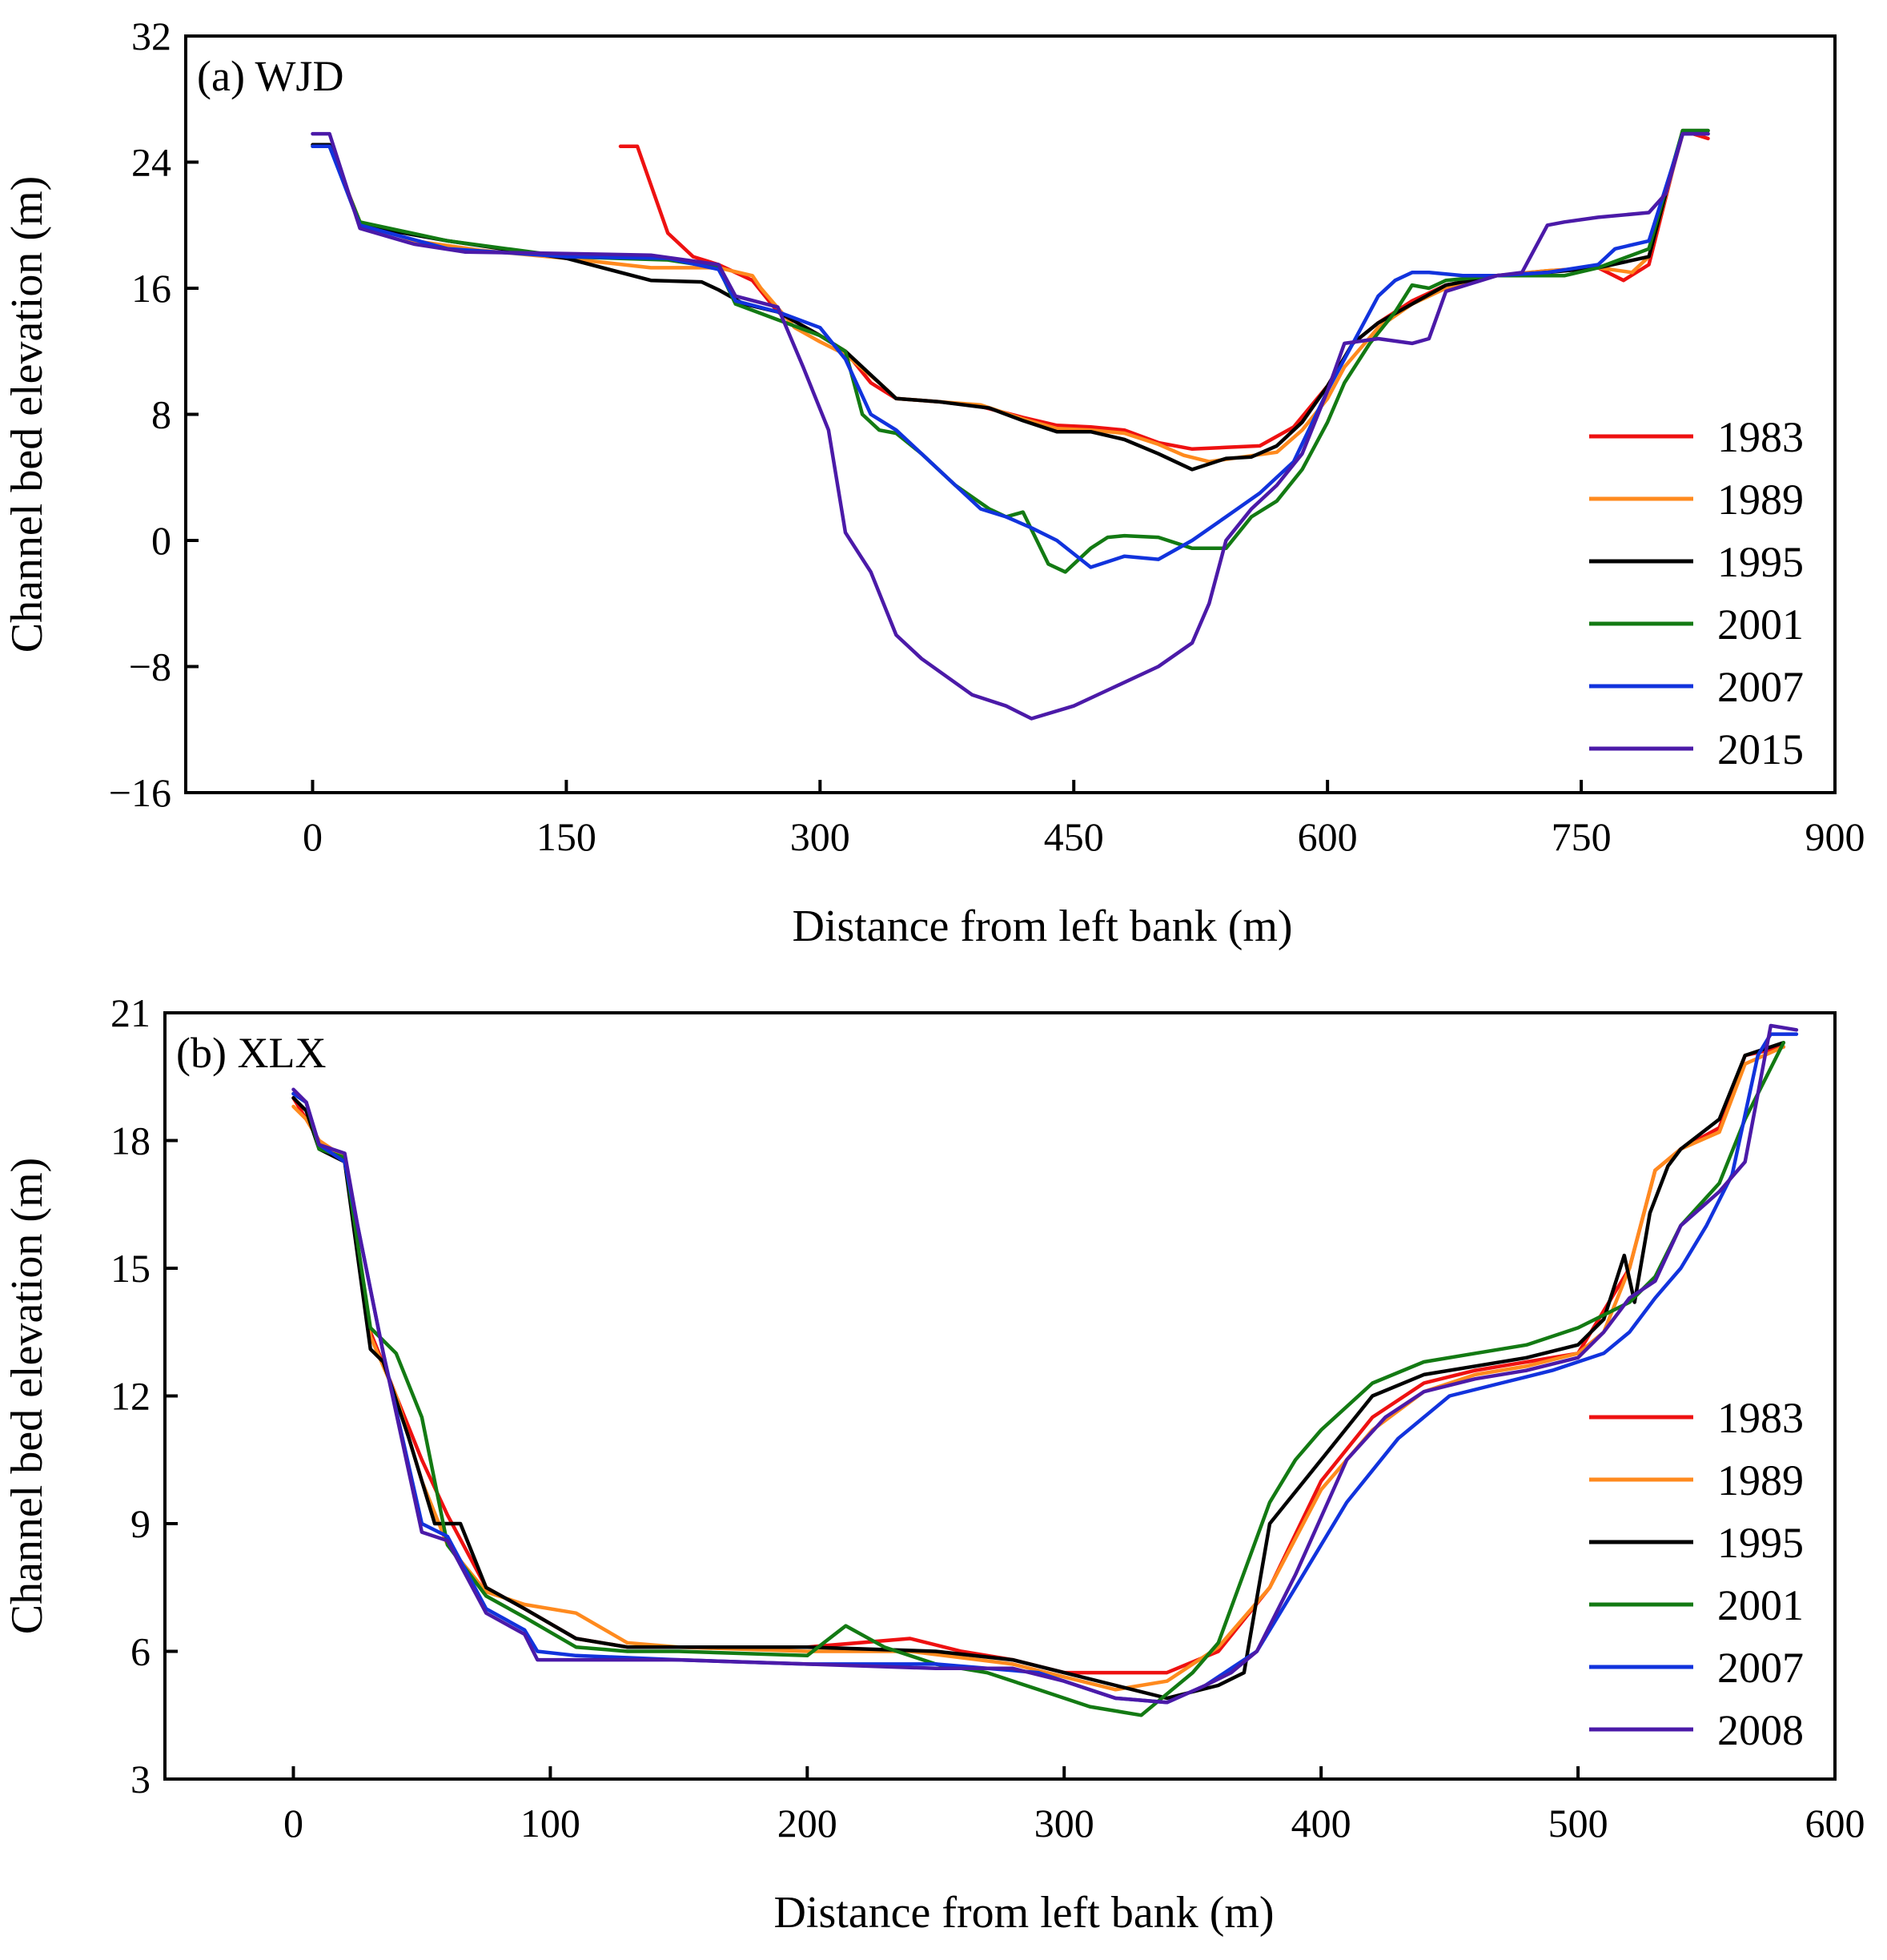 This screenshot has height=1960, width=1887. I want to click on panel-a-y-tick-label: 16, so click(151, 288).